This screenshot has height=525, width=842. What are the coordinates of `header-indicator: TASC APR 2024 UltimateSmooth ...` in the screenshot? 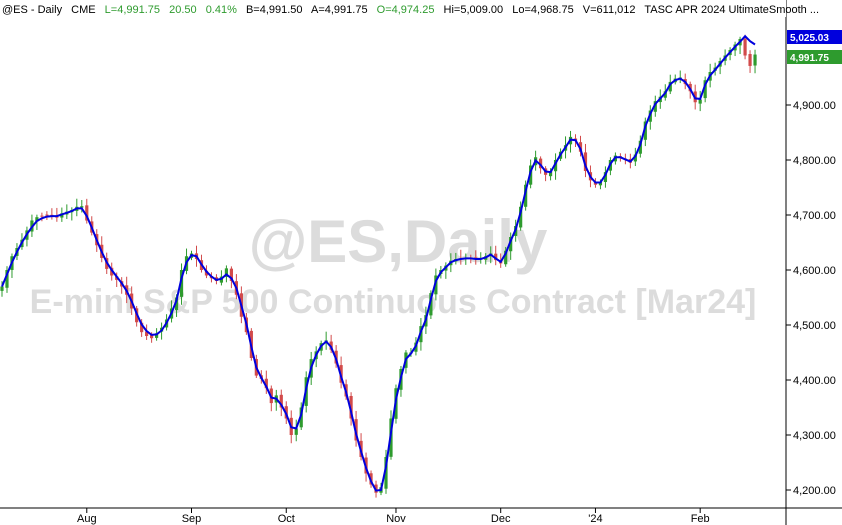 It's located at (731, 10).